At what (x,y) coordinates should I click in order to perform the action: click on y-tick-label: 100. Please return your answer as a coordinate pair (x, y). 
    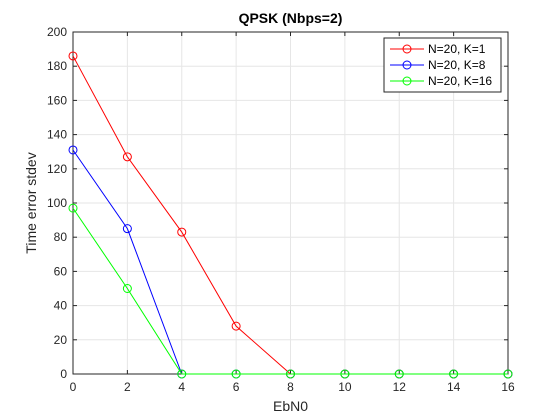
    Looking at the image, I should click on (57, 203).